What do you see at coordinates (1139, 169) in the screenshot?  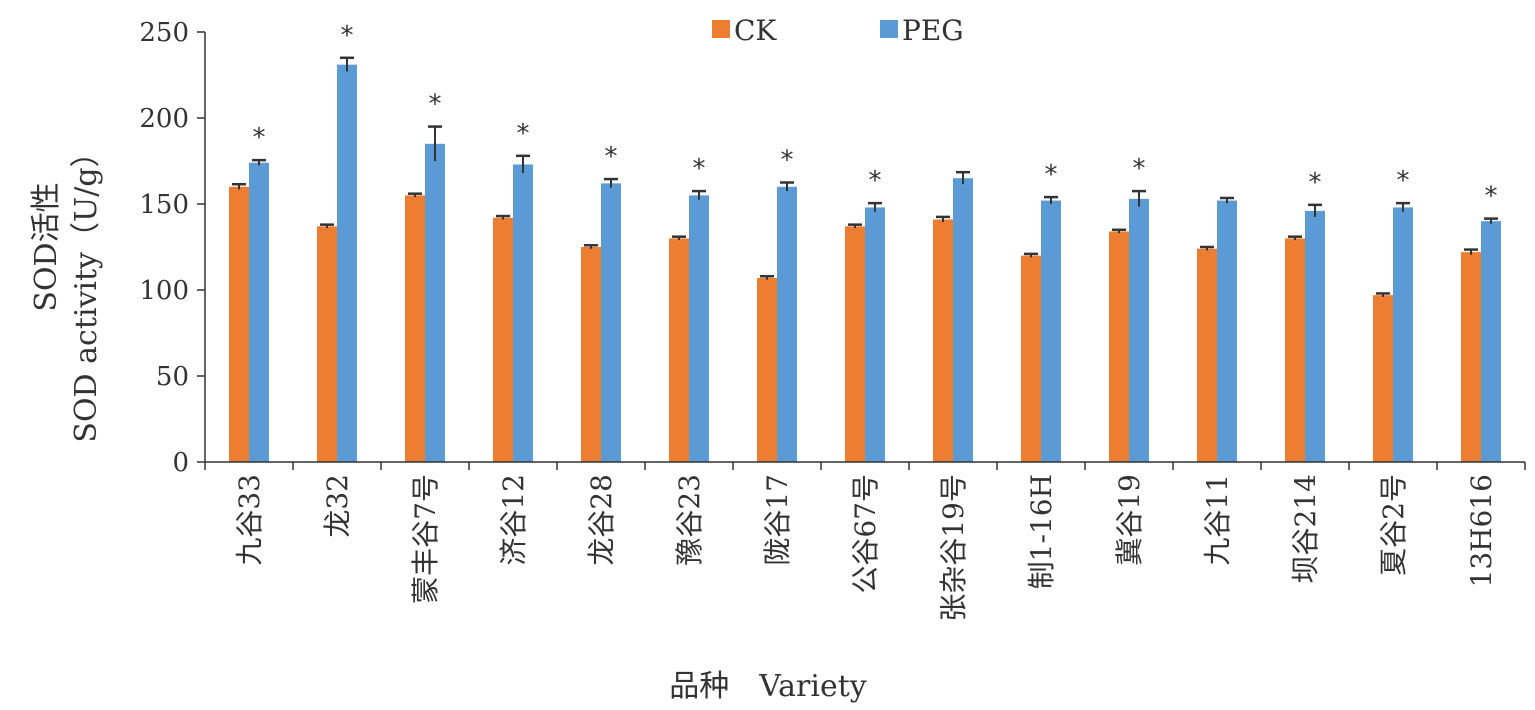 I see `significance-mark-10: *` at bounding box center [1139, 169].